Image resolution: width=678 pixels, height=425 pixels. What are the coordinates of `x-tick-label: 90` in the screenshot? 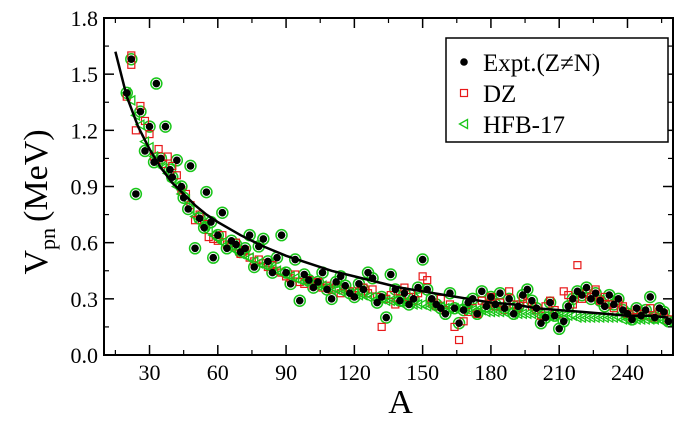 It's located at (286, 372).